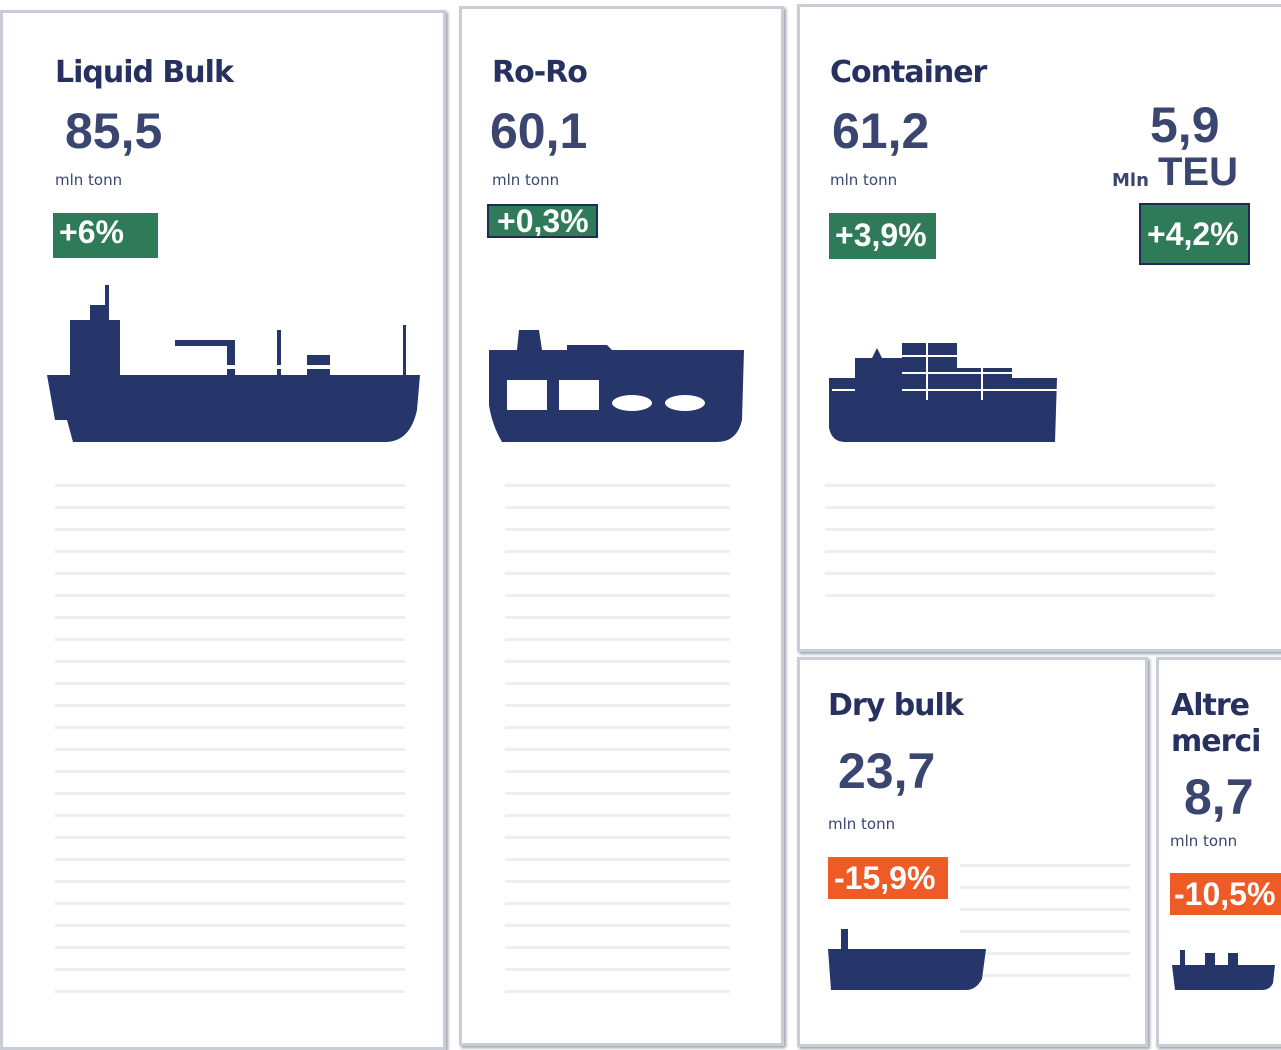 The image size is (1281, 1050). I want to click on change-badge: -15,9%, so click(888, 878).